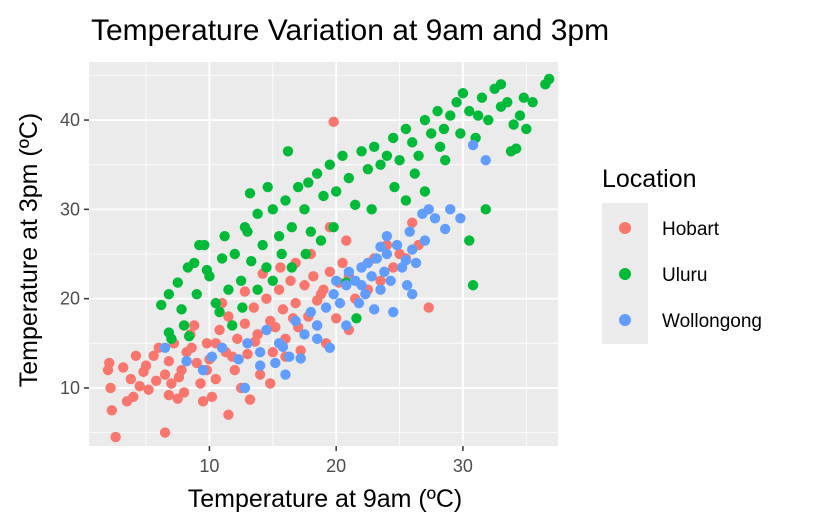 The image size is (816, 528). Describe the element at coordinates (336, 466) in the screenshot. I see `x-tick-label: 20` at that location.